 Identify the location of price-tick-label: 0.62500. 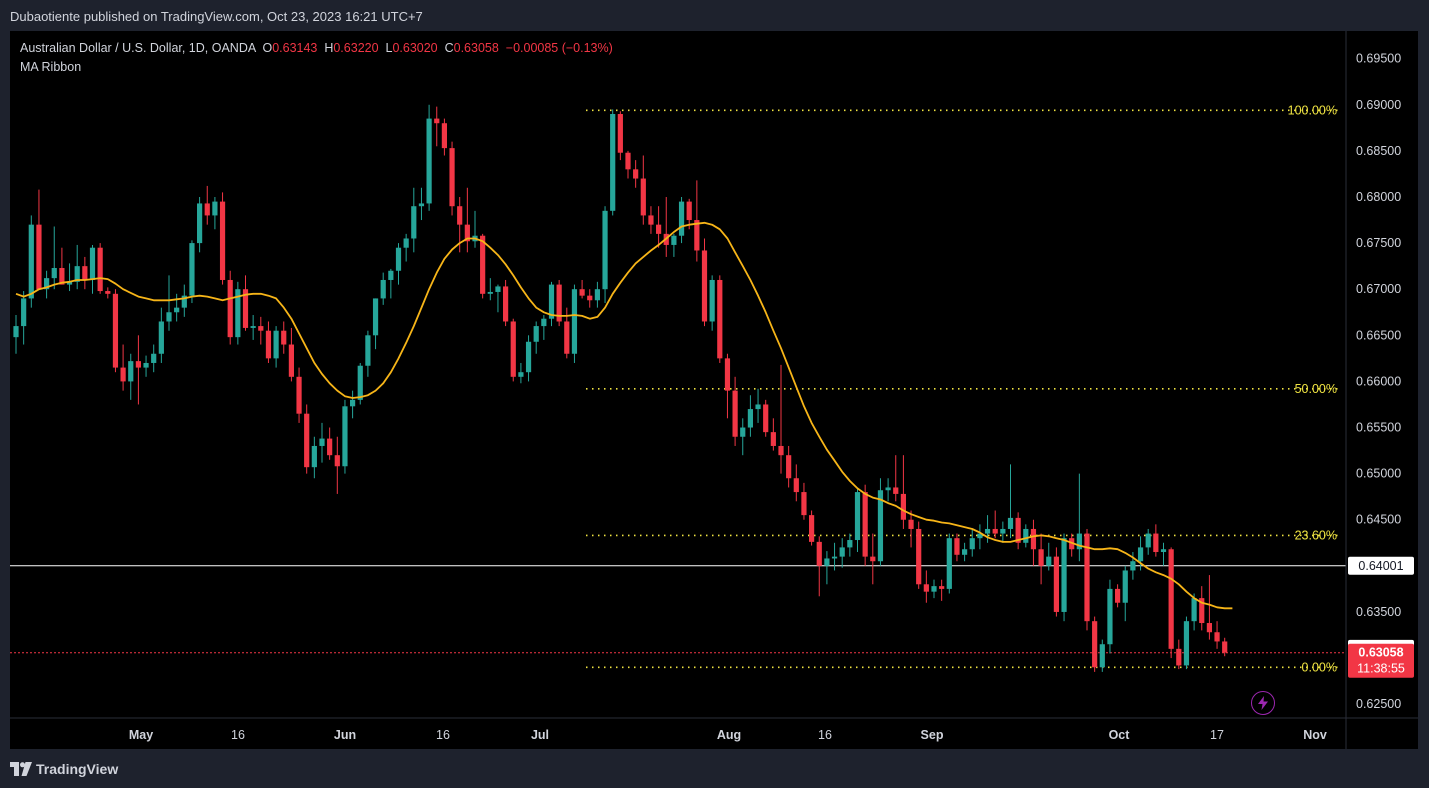
(1378, 704).